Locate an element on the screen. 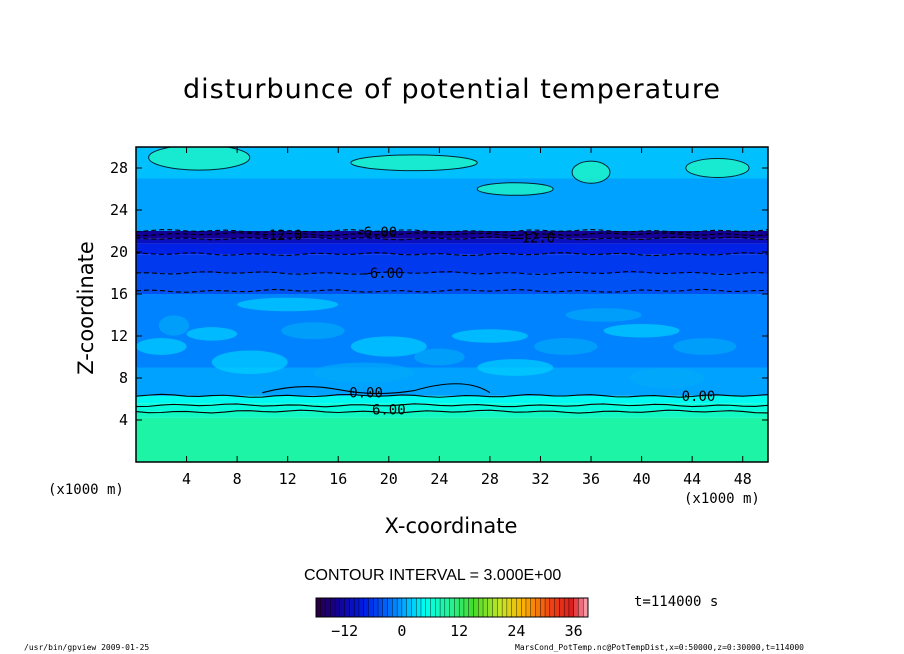  x-tick-label-7: 32 is located at coordinates (540, 479).